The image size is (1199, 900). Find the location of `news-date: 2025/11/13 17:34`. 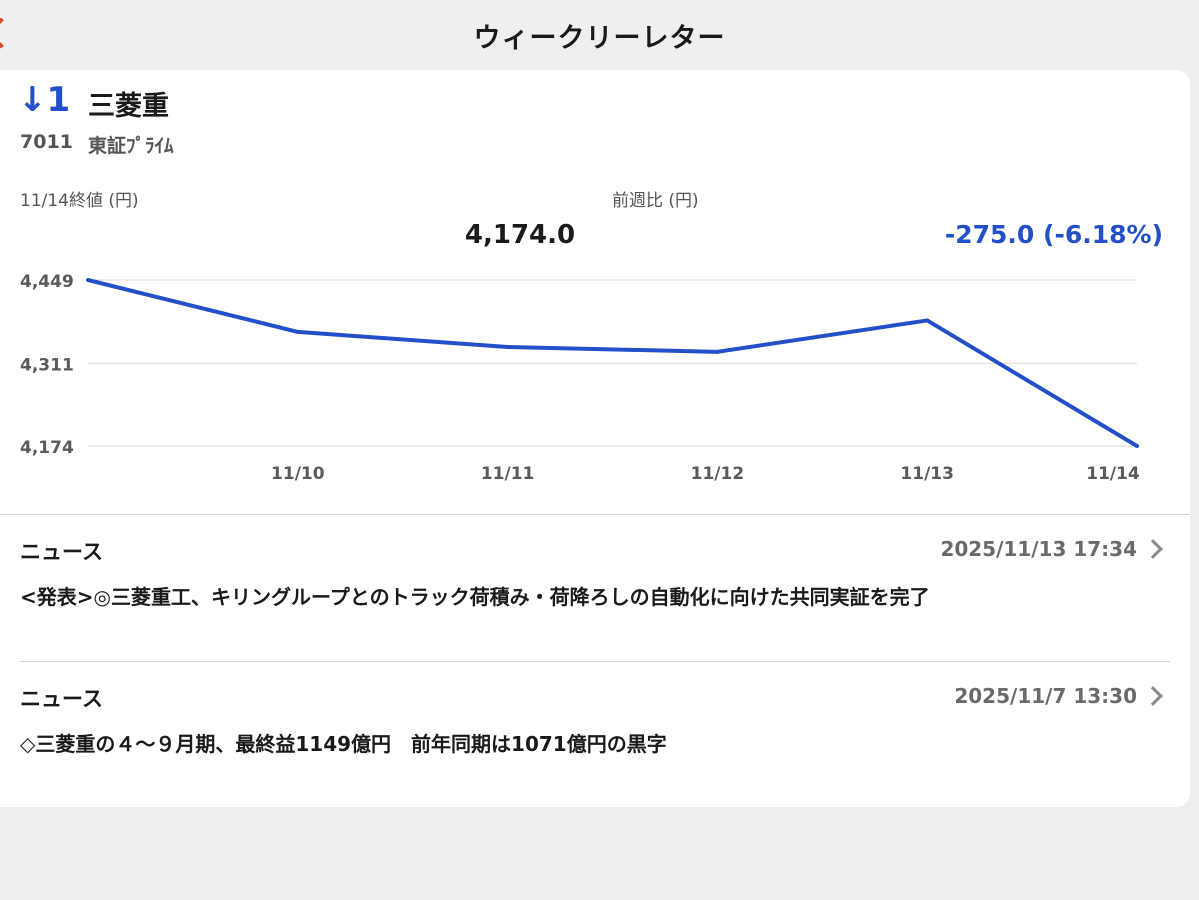

news-date: 2025/11/13 17:34 is located at coordinates (1038, 549).